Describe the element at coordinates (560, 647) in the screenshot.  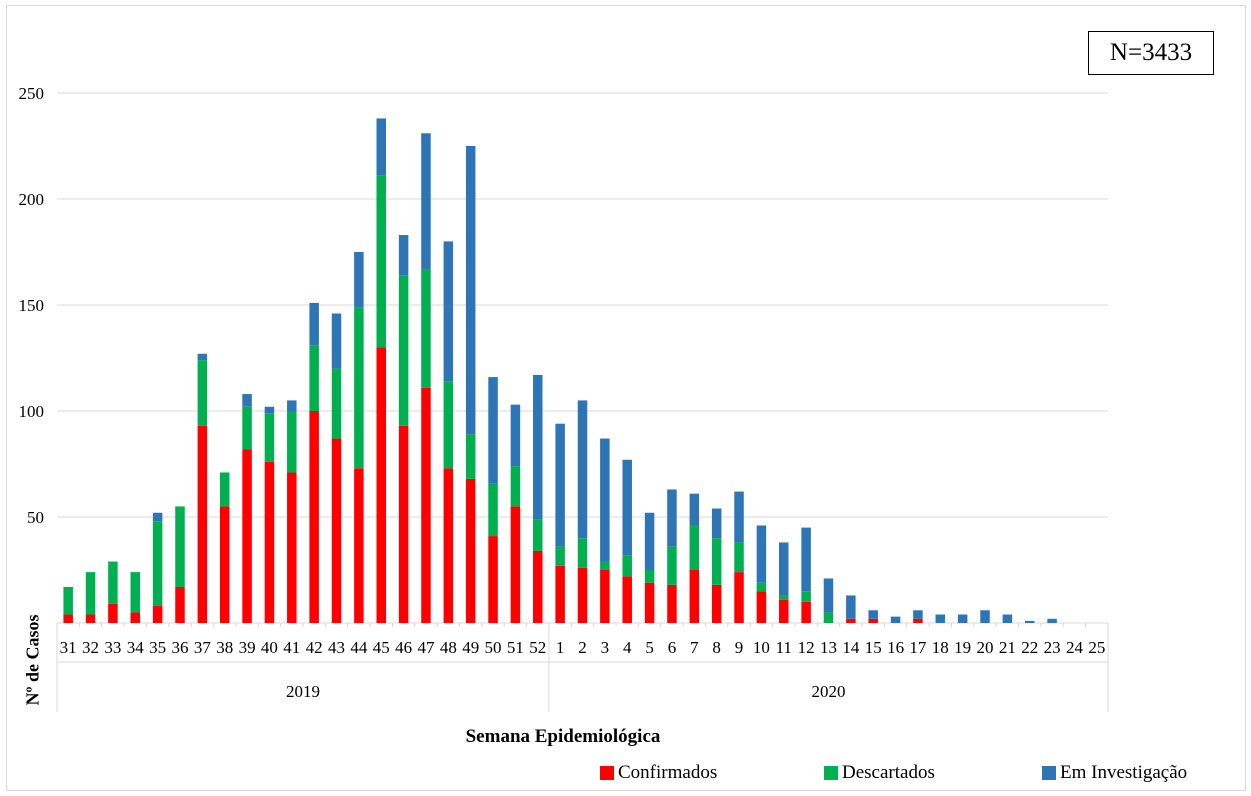
I see `x-tick-label-1: 1` at that location.